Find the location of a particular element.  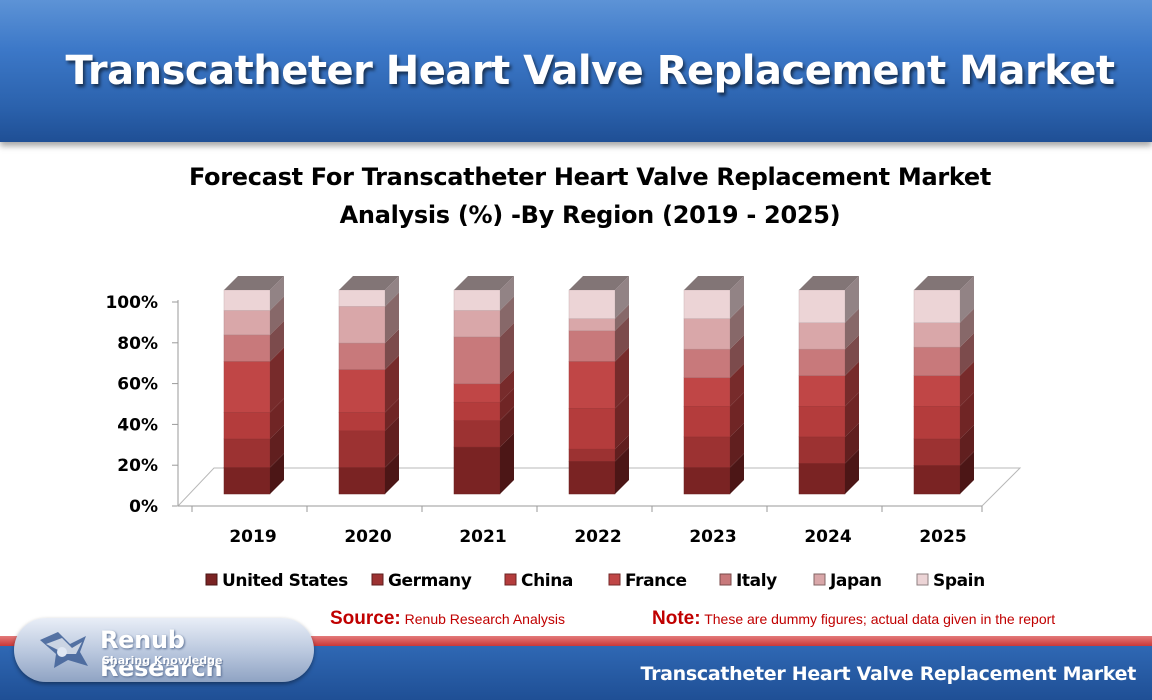

bar-2025-united-states is located at coordinates (937, 480).